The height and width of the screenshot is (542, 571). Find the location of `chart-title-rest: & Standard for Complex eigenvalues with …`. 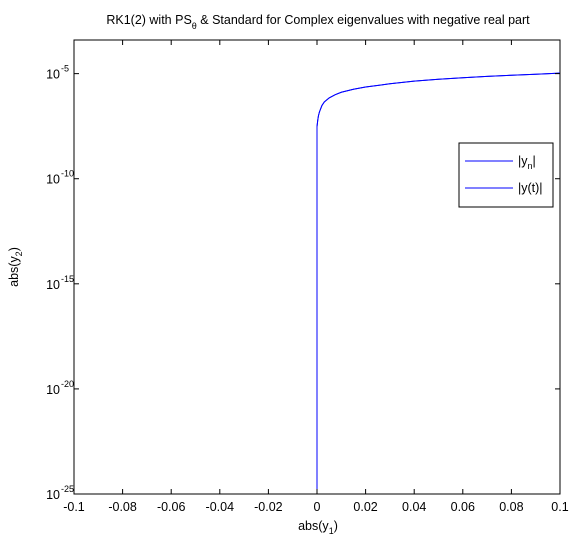

chart-title-rest: & Standard for Complex eigenvalues with … is located at coordinates (363, 20).